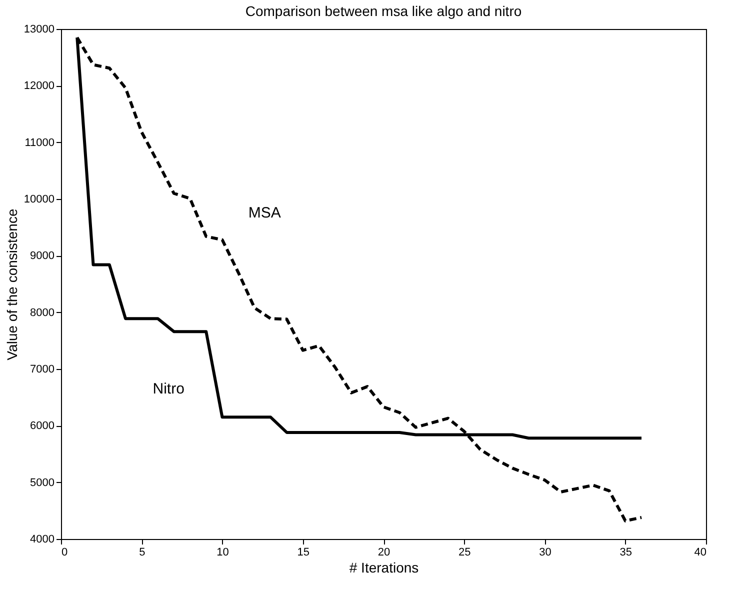  What do you see at coordinates (700, 552) in the screenshot?
I see `x-tick-label: 40` at bounding box center [700, 552].